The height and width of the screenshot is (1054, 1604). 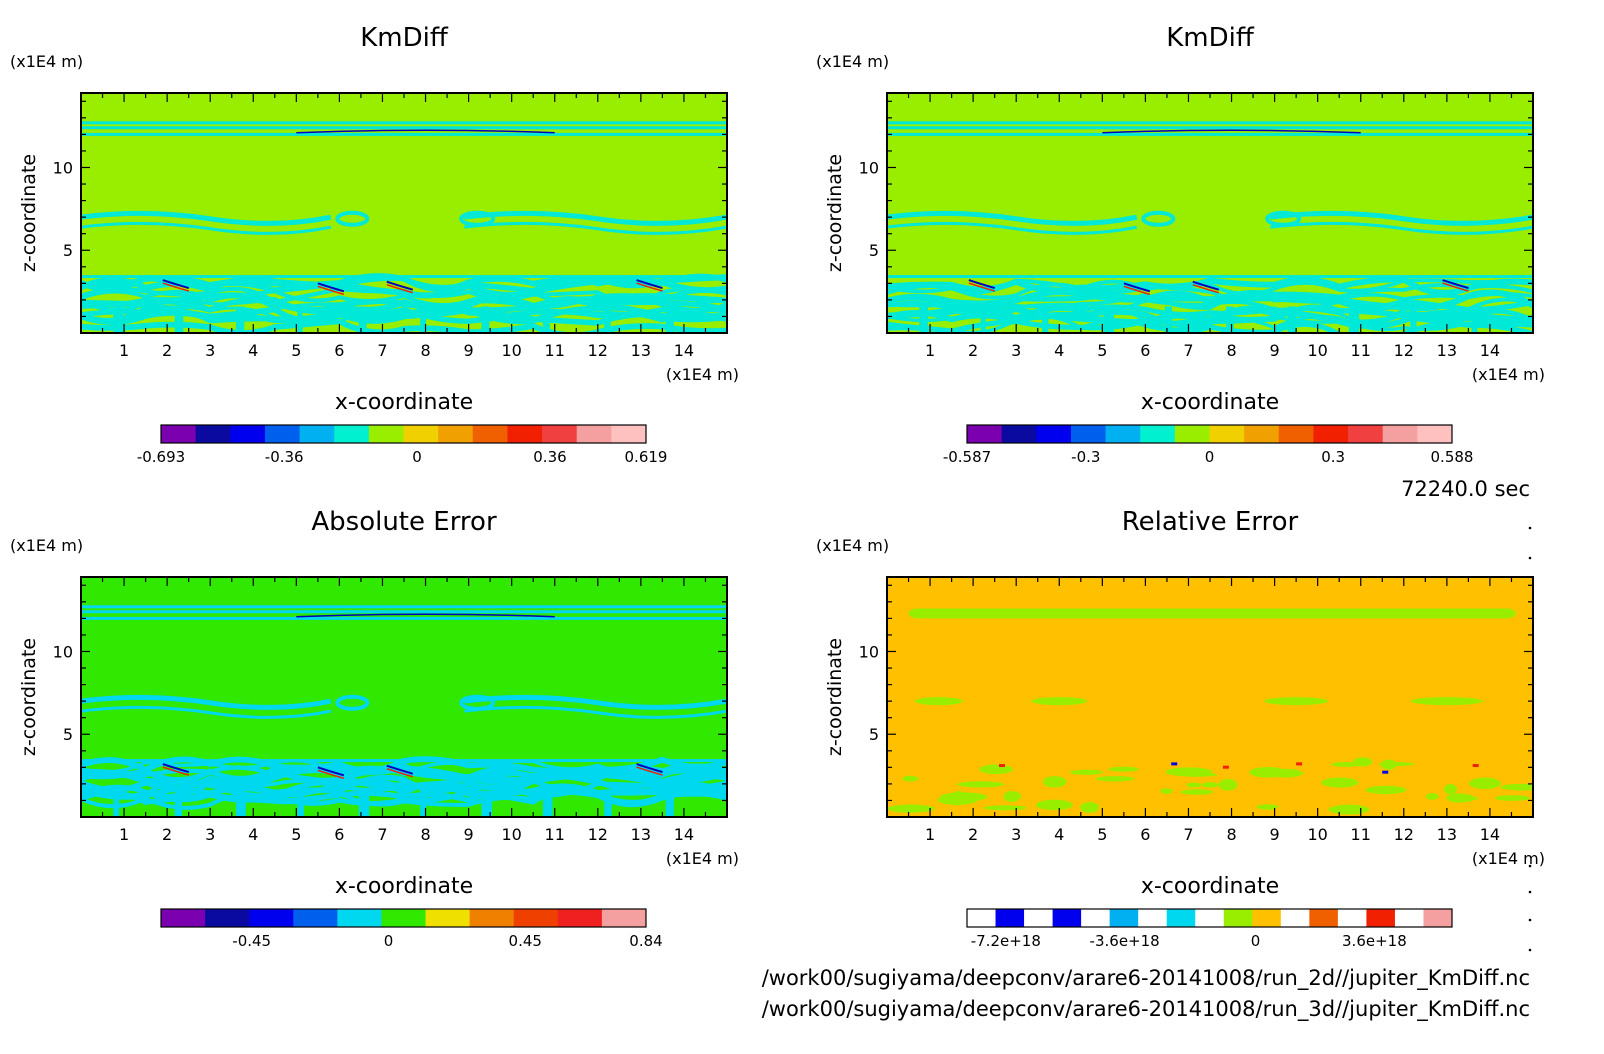 I want to click on colorbar-tick-label: 0.36, so click(x=549, y=457).